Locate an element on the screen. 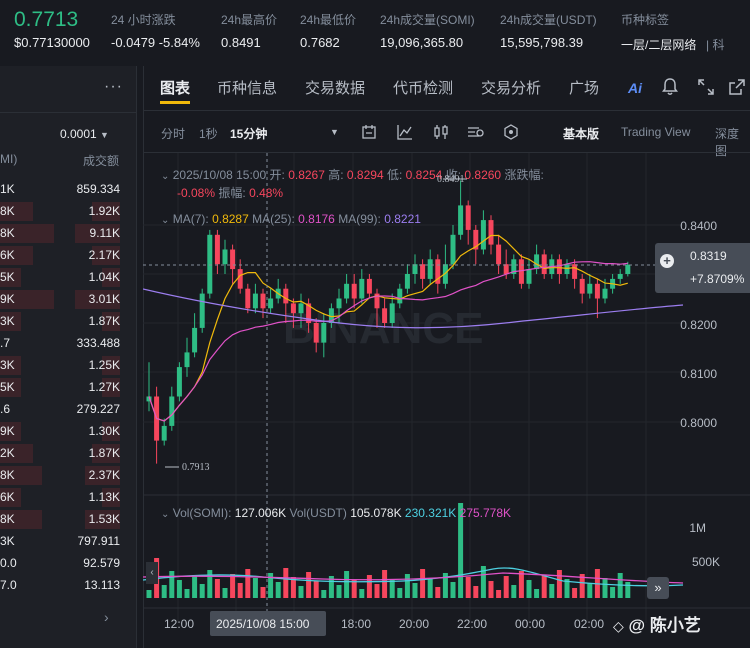 This screenshot has height=648, width=750. order-book-total: 2.37K is located at coordinates (104, 475).